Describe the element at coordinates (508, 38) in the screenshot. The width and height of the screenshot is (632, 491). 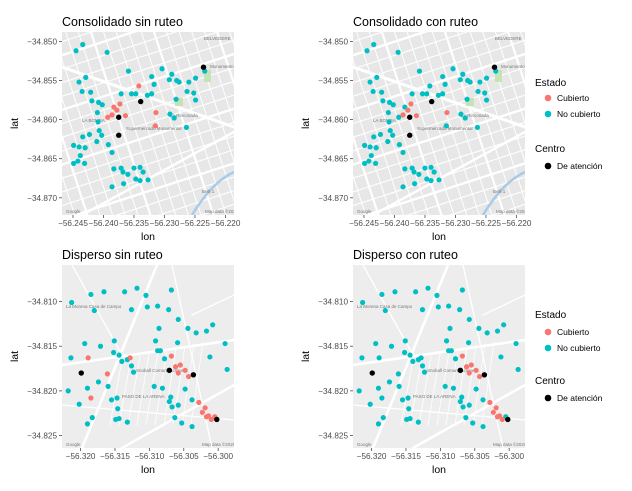
I see `map-label: BELVEDERE` at that location.